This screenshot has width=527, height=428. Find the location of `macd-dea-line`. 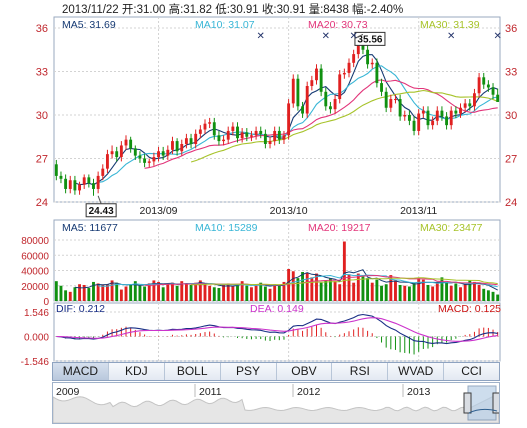

macd-dea-line is located at coordinates (277, 329).